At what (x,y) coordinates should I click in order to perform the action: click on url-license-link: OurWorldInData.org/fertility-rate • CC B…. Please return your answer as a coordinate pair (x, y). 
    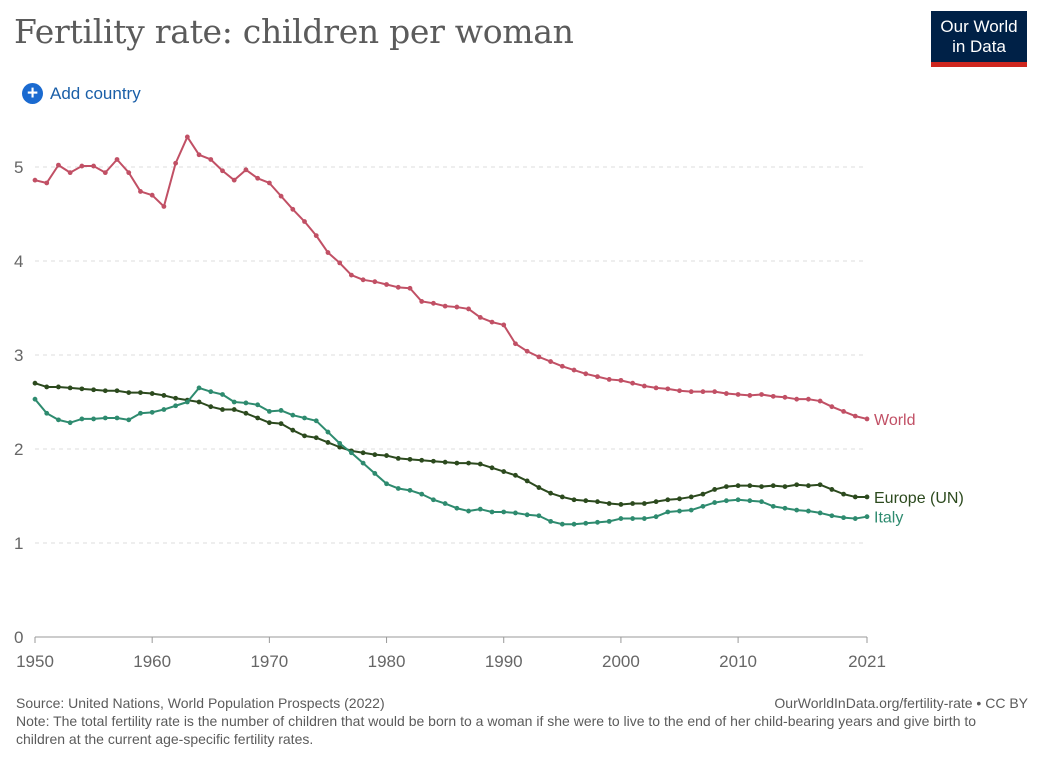
    Looking at the image, I should click on (901, 703).